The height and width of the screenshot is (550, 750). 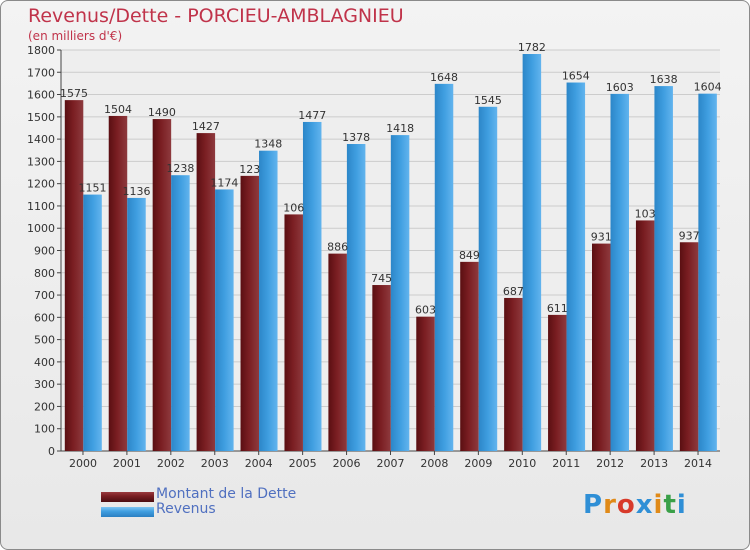 I want to click on y-tick-label: 700, so click(x=44, y=295).